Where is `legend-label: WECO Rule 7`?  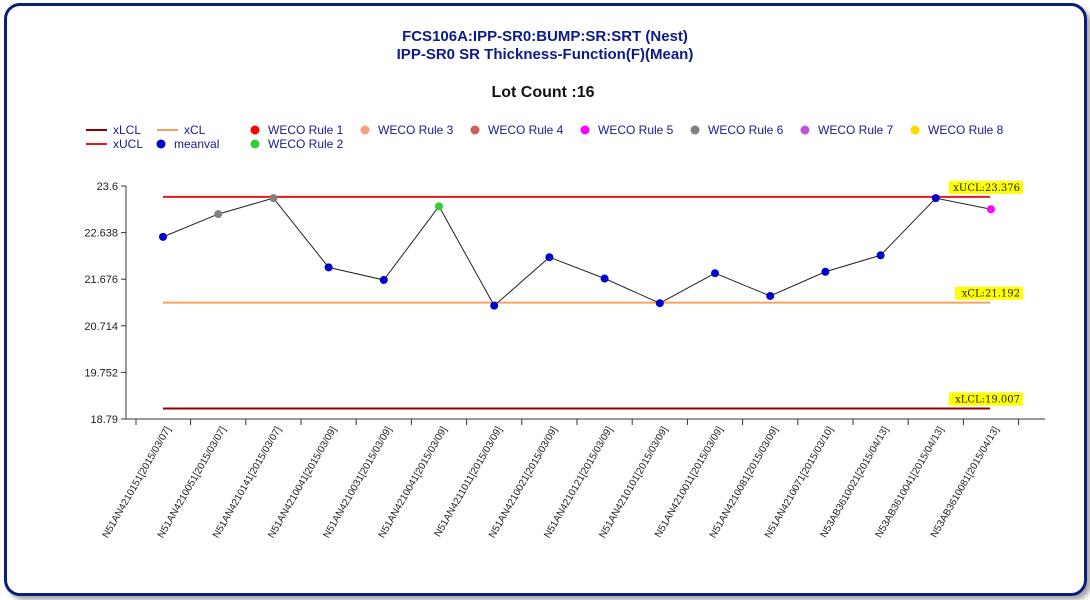
legend-label: WECO Rule 7 is located at coordinates (856, 130).